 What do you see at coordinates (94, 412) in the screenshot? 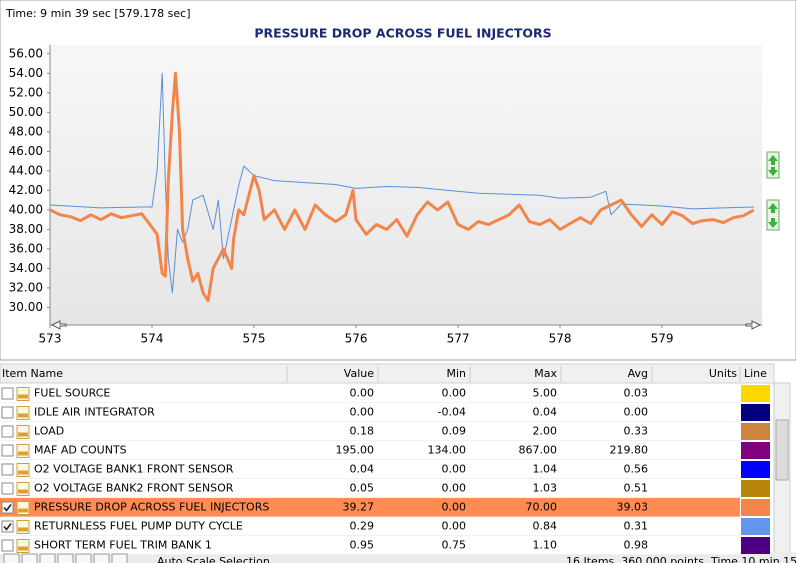
I see `item-name: IDLE AIR INTEGRATOR` at bounding box center [94, 412].